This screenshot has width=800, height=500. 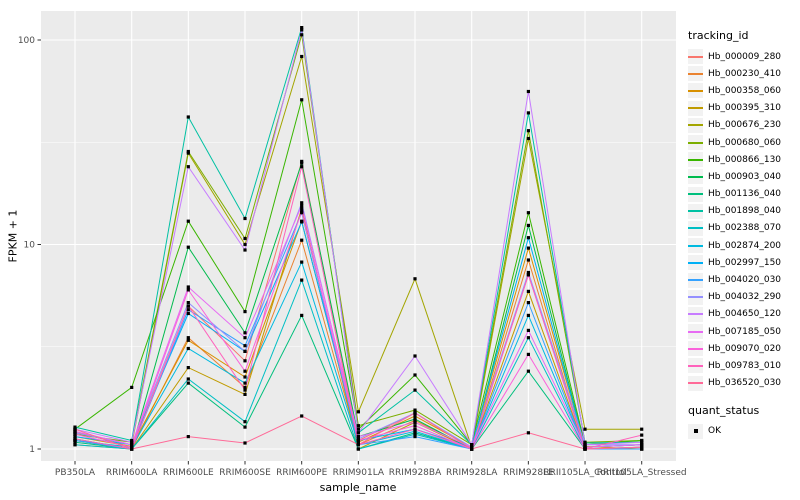 I want to click on legend-title-quant-status: quant_status, so click(x=724, y=410).